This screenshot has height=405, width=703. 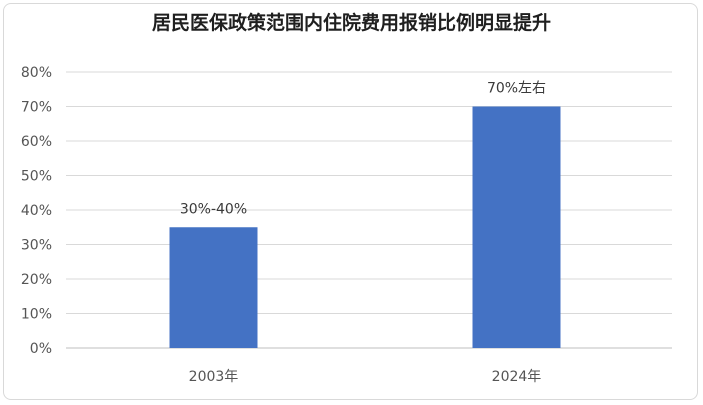 I want to click on y-tick-label: 30%, so click(x=36, y=246).